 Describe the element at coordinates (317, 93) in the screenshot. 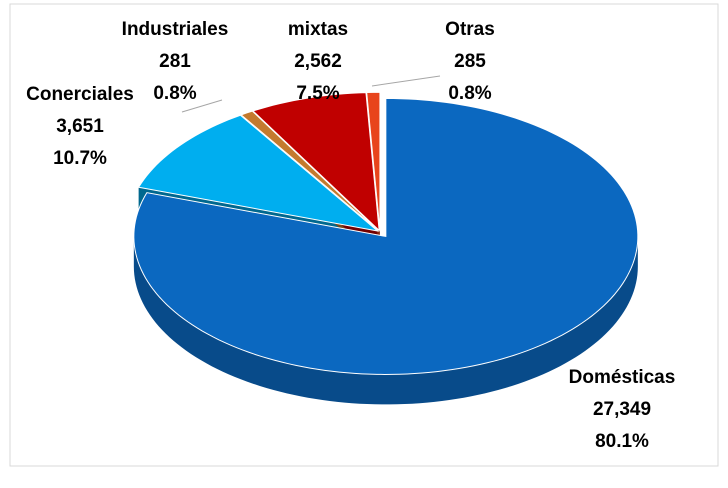

I see `percent-label: 7.5%` at that location.